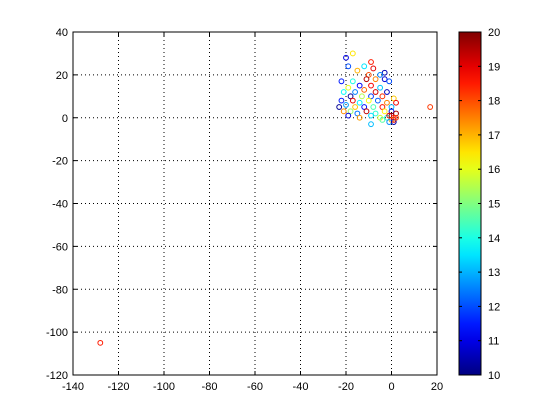  What do you see at coordinates (494, 239) in the screenshot?
I see `colorbar-tick-label: 14` at bounding box center [494, 239].